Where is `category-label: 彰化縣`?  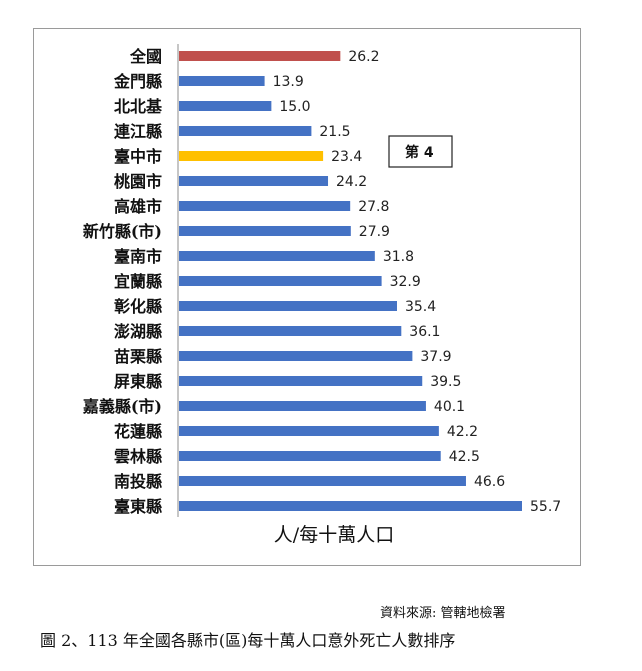
category-label: 彰化縣 is located at coordinates (138, 306).